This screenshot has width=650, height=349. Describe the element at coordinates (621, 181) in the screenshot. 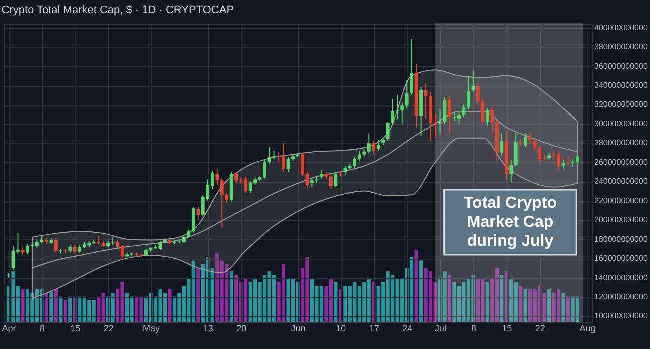

I see `y-tick-label: 240000000000` at that location.